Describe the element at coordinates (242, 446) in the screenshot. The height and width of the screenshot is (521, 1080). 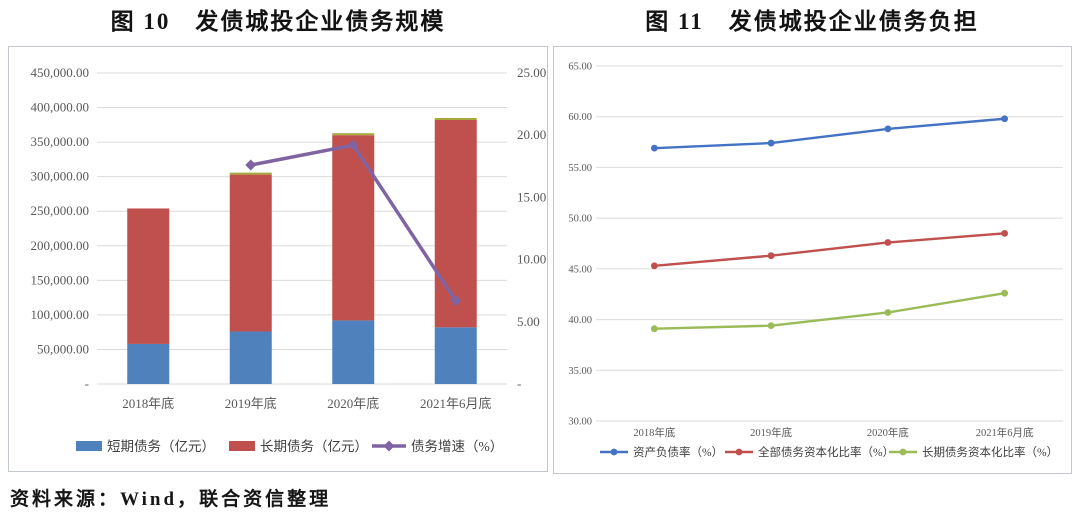
I see `legend-swatch-long-term-debt` at that location.